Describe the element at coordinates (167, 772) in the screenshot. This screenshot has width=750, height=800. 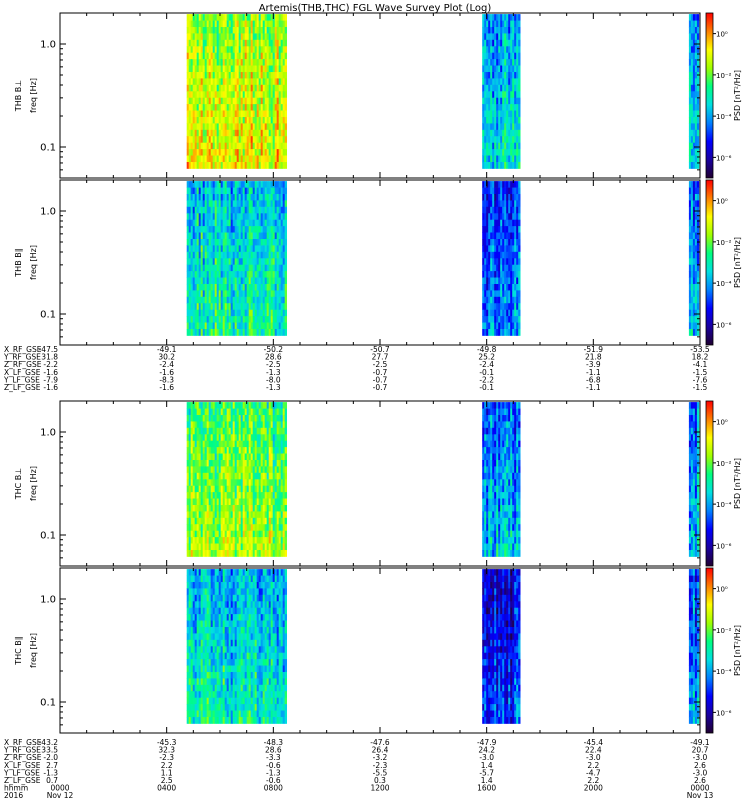
I see `ephemeris-value: 1.1` at that location.